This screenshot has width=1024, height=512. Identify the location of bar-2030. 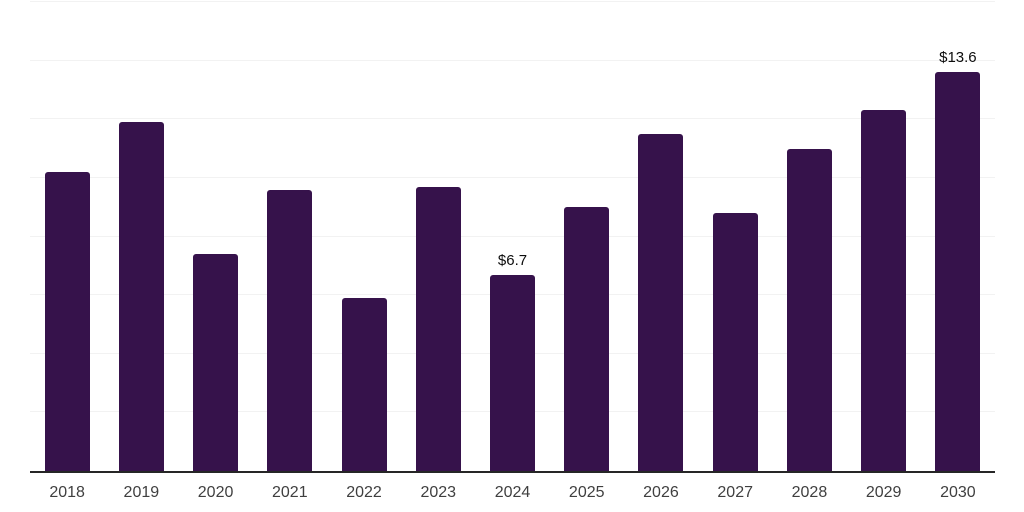
(958, 271).